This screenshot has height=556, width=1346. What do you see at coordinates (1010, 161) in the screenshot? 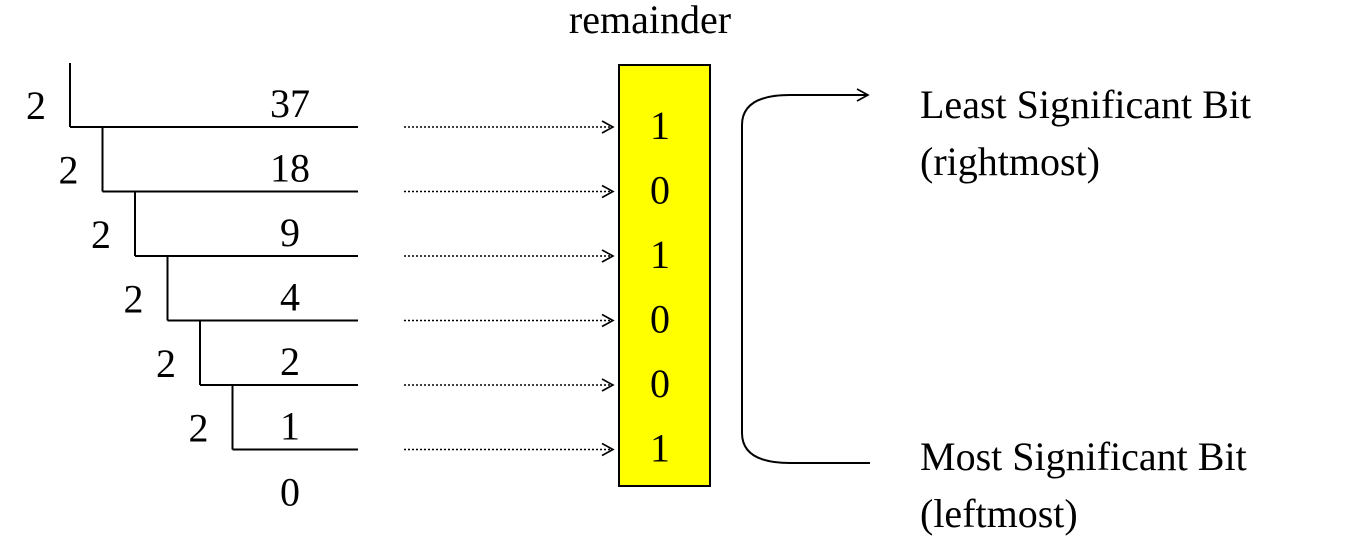
I see `lsb-note: (rightmost)` at bounding box center [1010, 161].